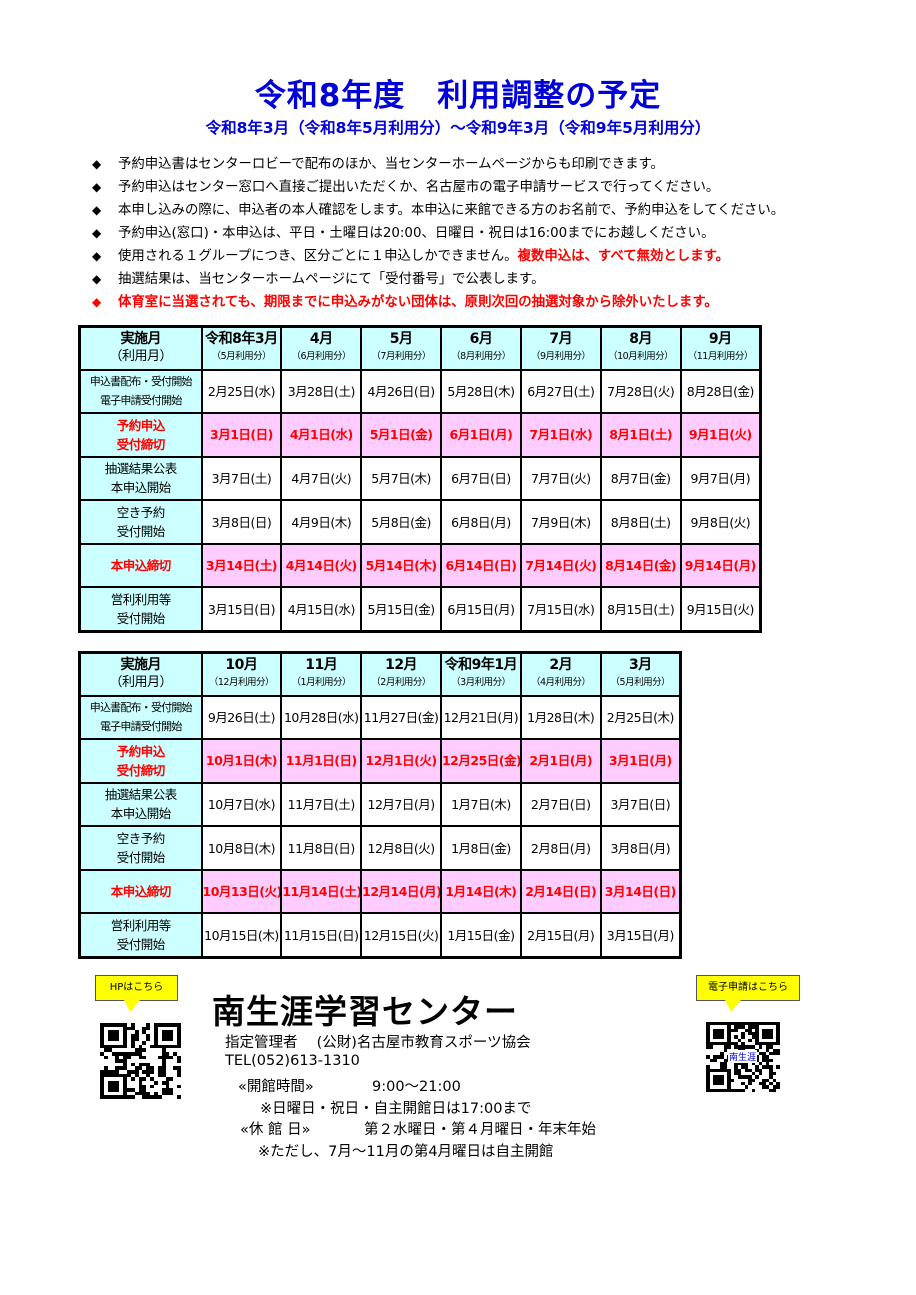 The height and width of the screenshot is (1295, 916). I want to click on eapp-callout: 電子申請はこちら, so click(748, 993).